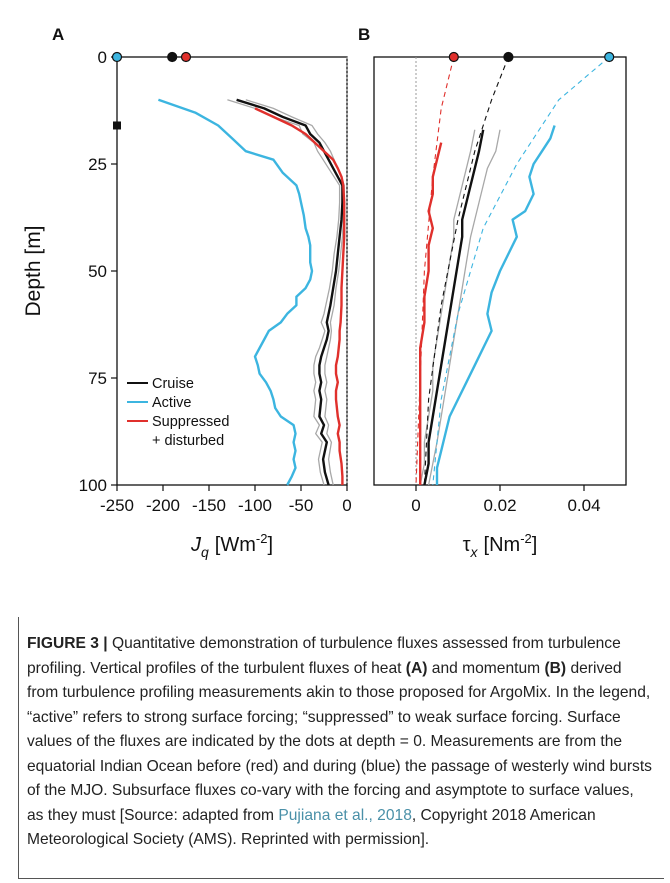 The height and width of the screenshot is (883, 670). I want to click on panel-a-x-label-close: ], so click(270, 545).